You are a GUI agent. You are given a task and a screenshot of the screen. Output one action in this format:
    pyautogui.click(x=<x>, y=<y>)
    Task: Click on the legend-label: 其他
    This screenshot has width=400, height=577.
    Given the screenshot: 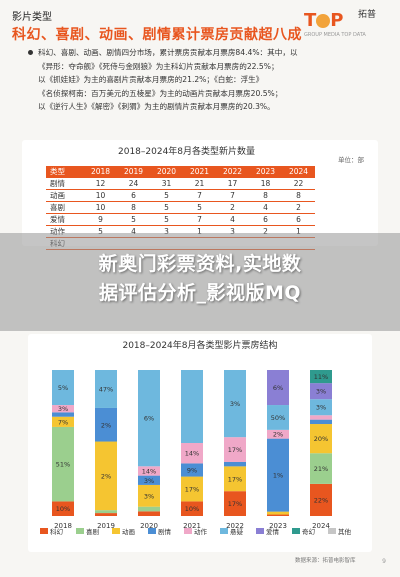 What is the action you would take?
    pyautogui.click(x=345, y=531)
    